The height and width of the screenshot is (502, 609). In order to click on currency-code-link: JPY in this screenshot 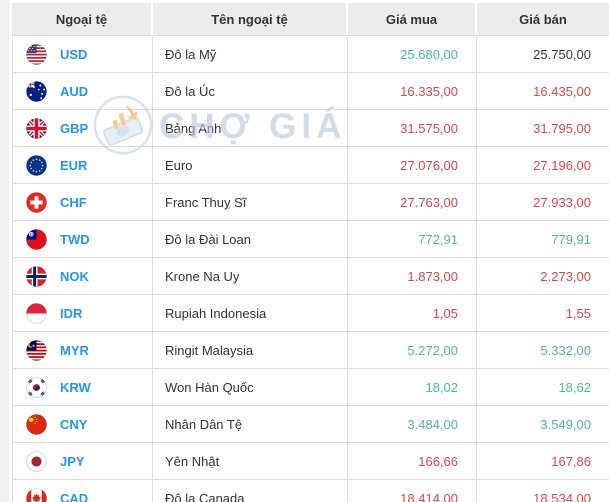, I will do `click(72, 461)`.